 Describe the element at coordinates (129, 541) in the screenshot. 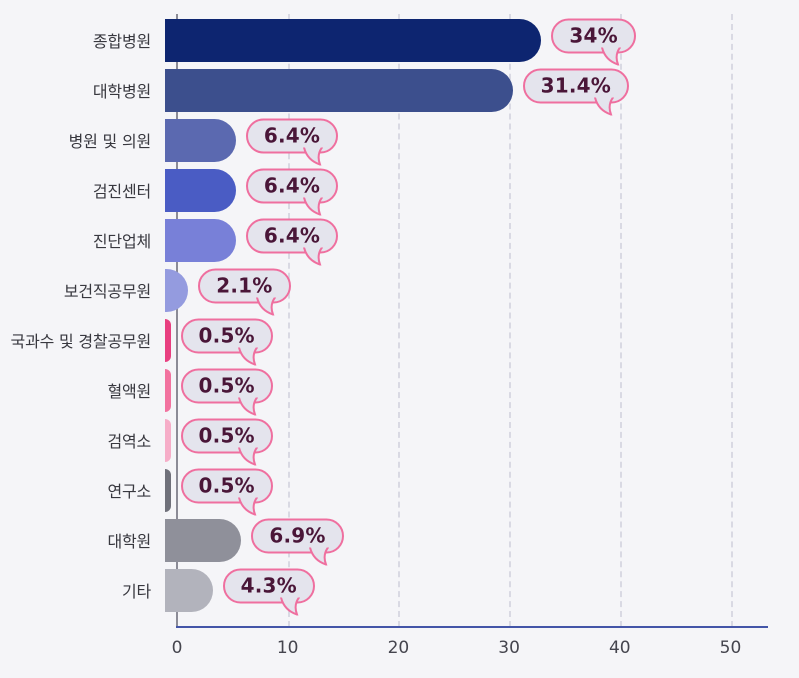

I see `category-label: 대학원` at that location.